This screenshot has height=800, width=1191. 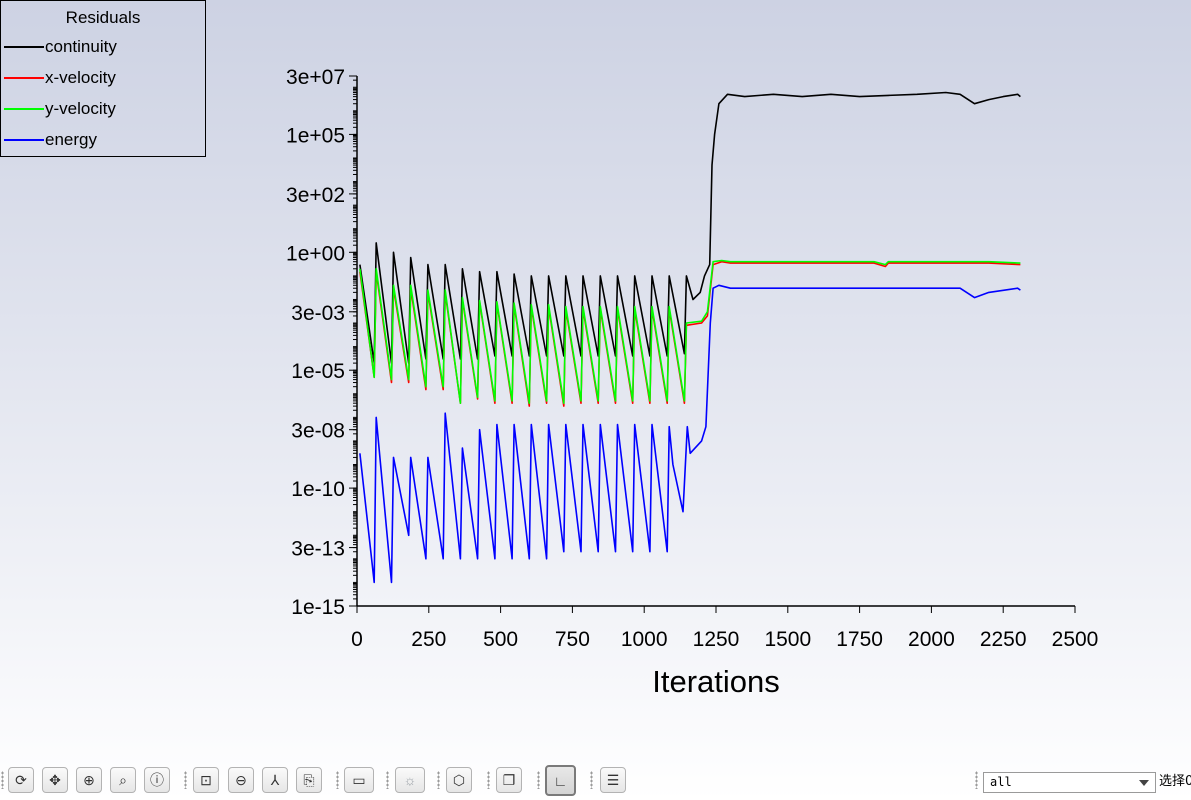 What do you see at coordinates (318, 431) in the screenshot?
I see `y-tick-label: 3e-08` at bounding box center [318, 431].